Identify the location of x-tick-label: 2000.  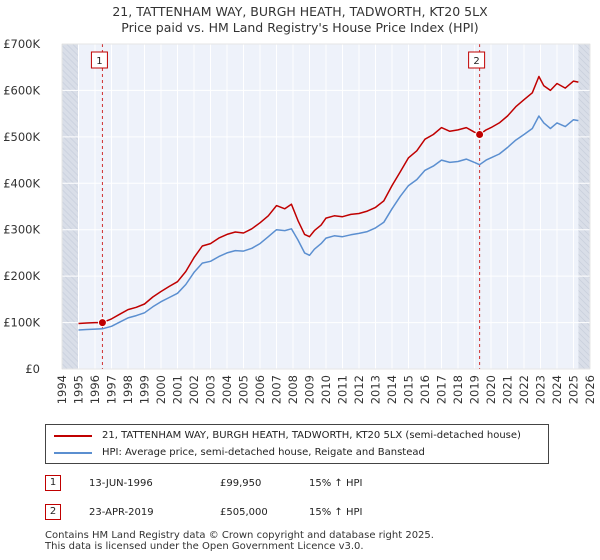
(161, 389).